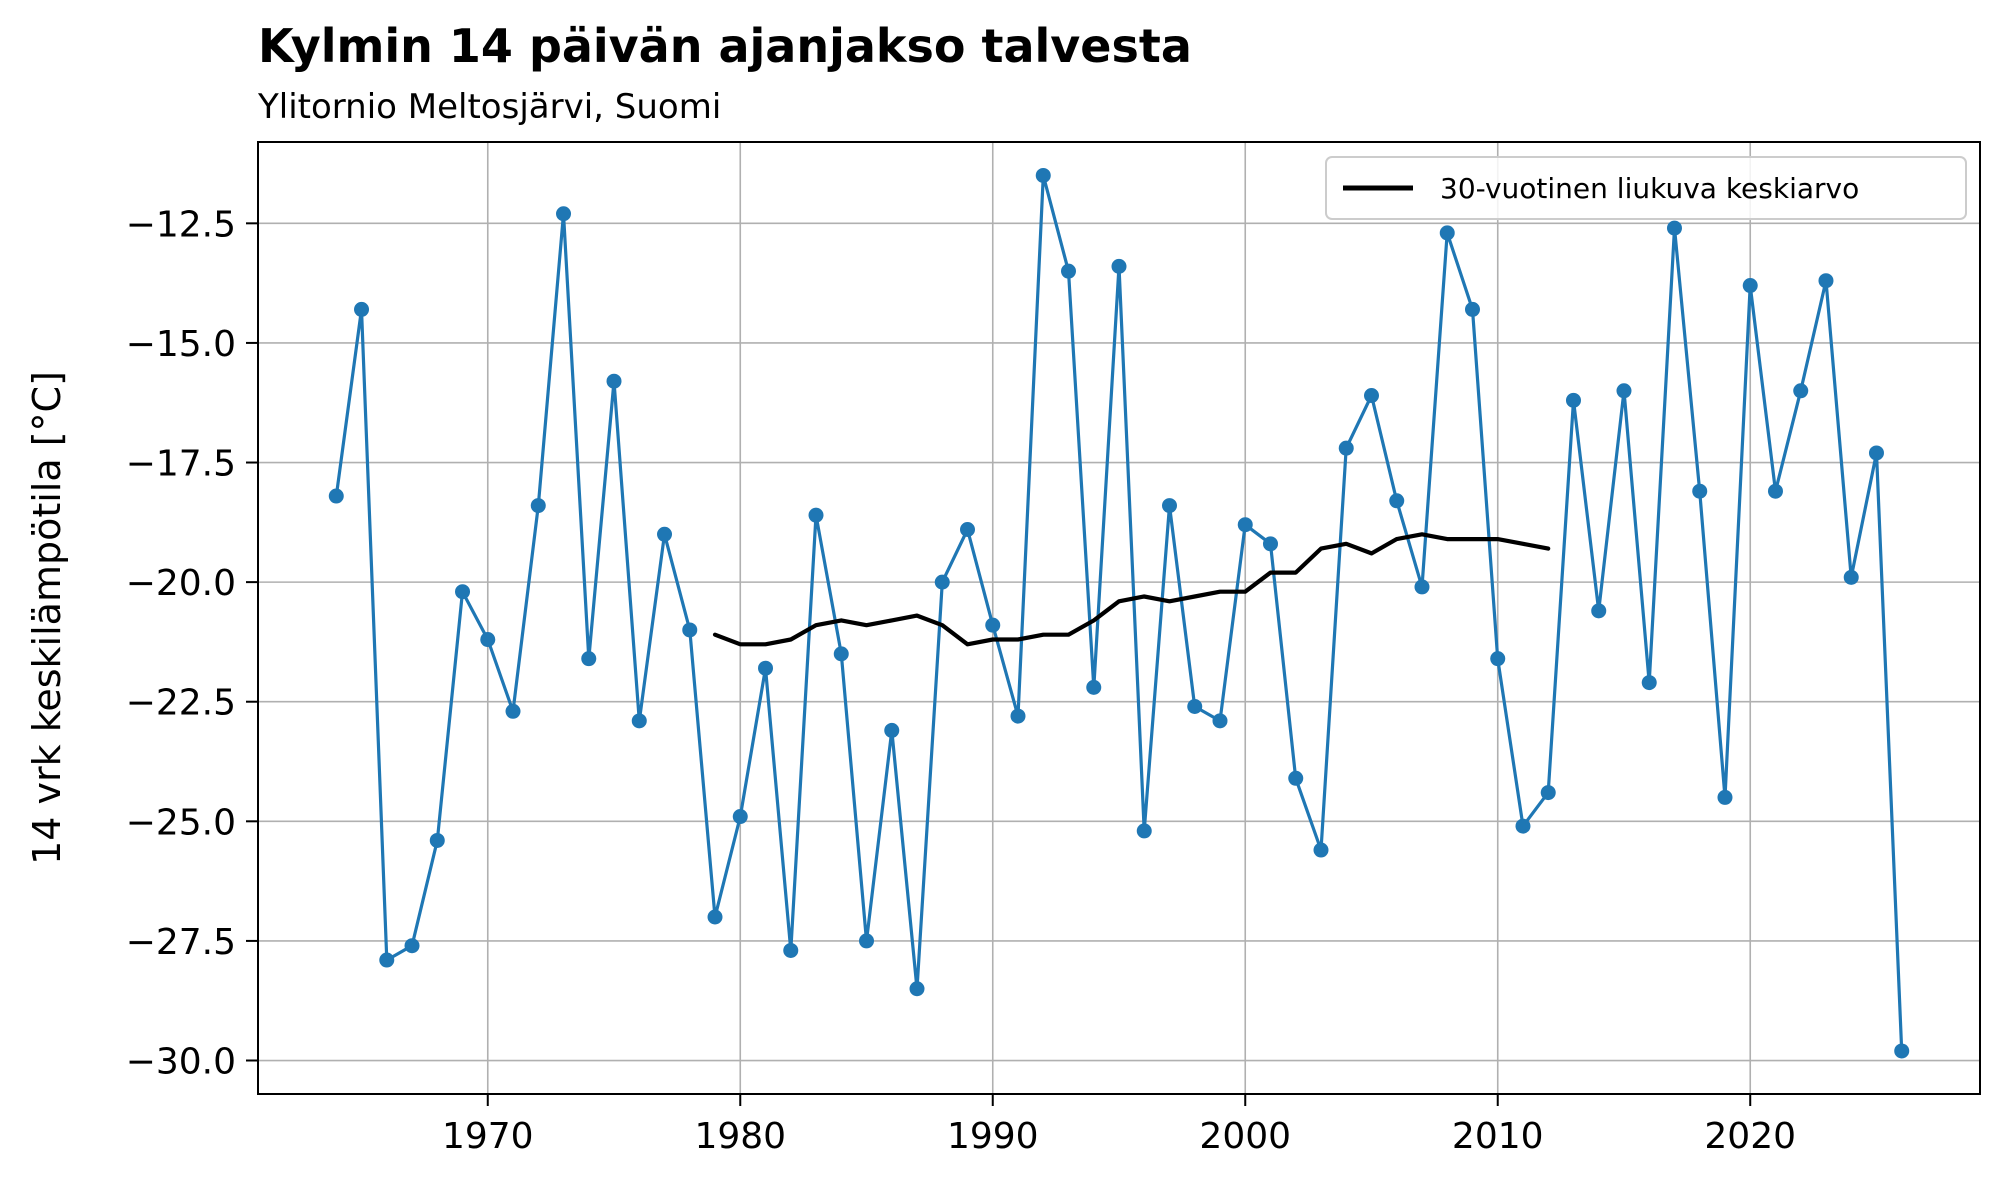 The width and height of the screenshot is (2000, 1185). What do you see at coordinates (1649, 188) in the screenshot?
I see `legend-label: 30-vuotinen liukuva keskiarvo` at bounding box center [1649, 188].